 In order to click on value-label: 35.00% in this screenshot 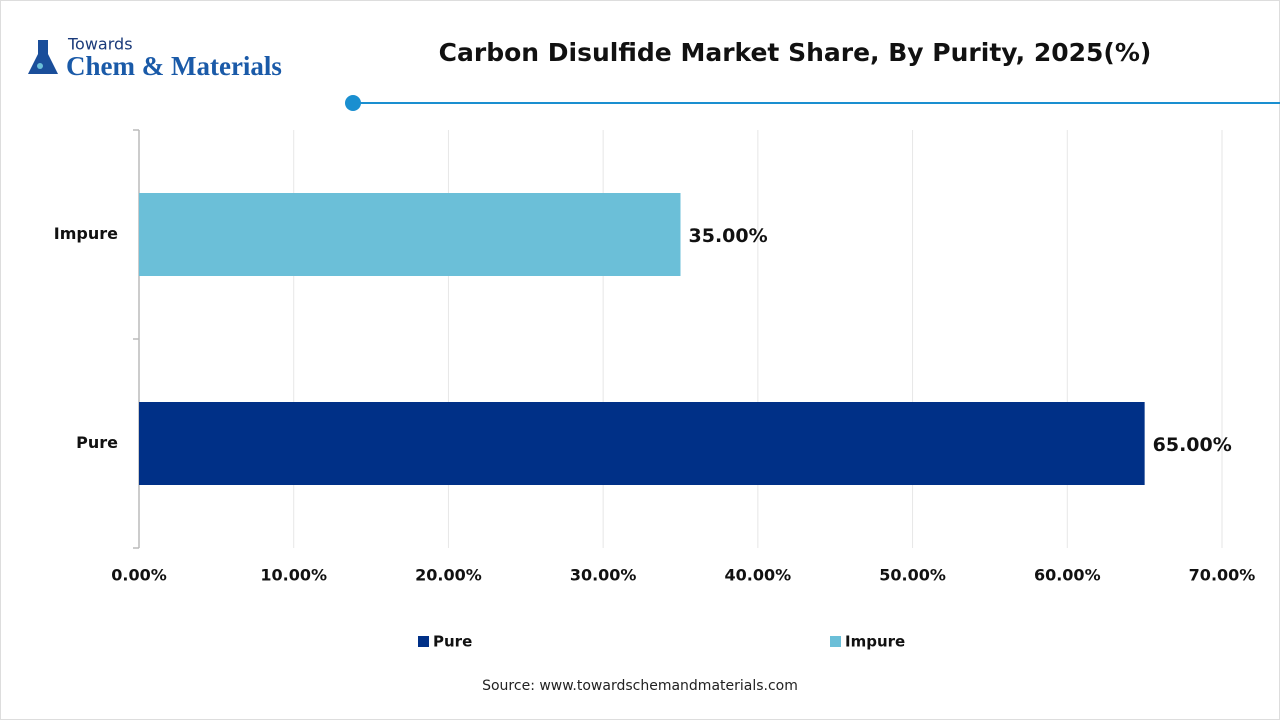, I will do `click(728, 236)`.